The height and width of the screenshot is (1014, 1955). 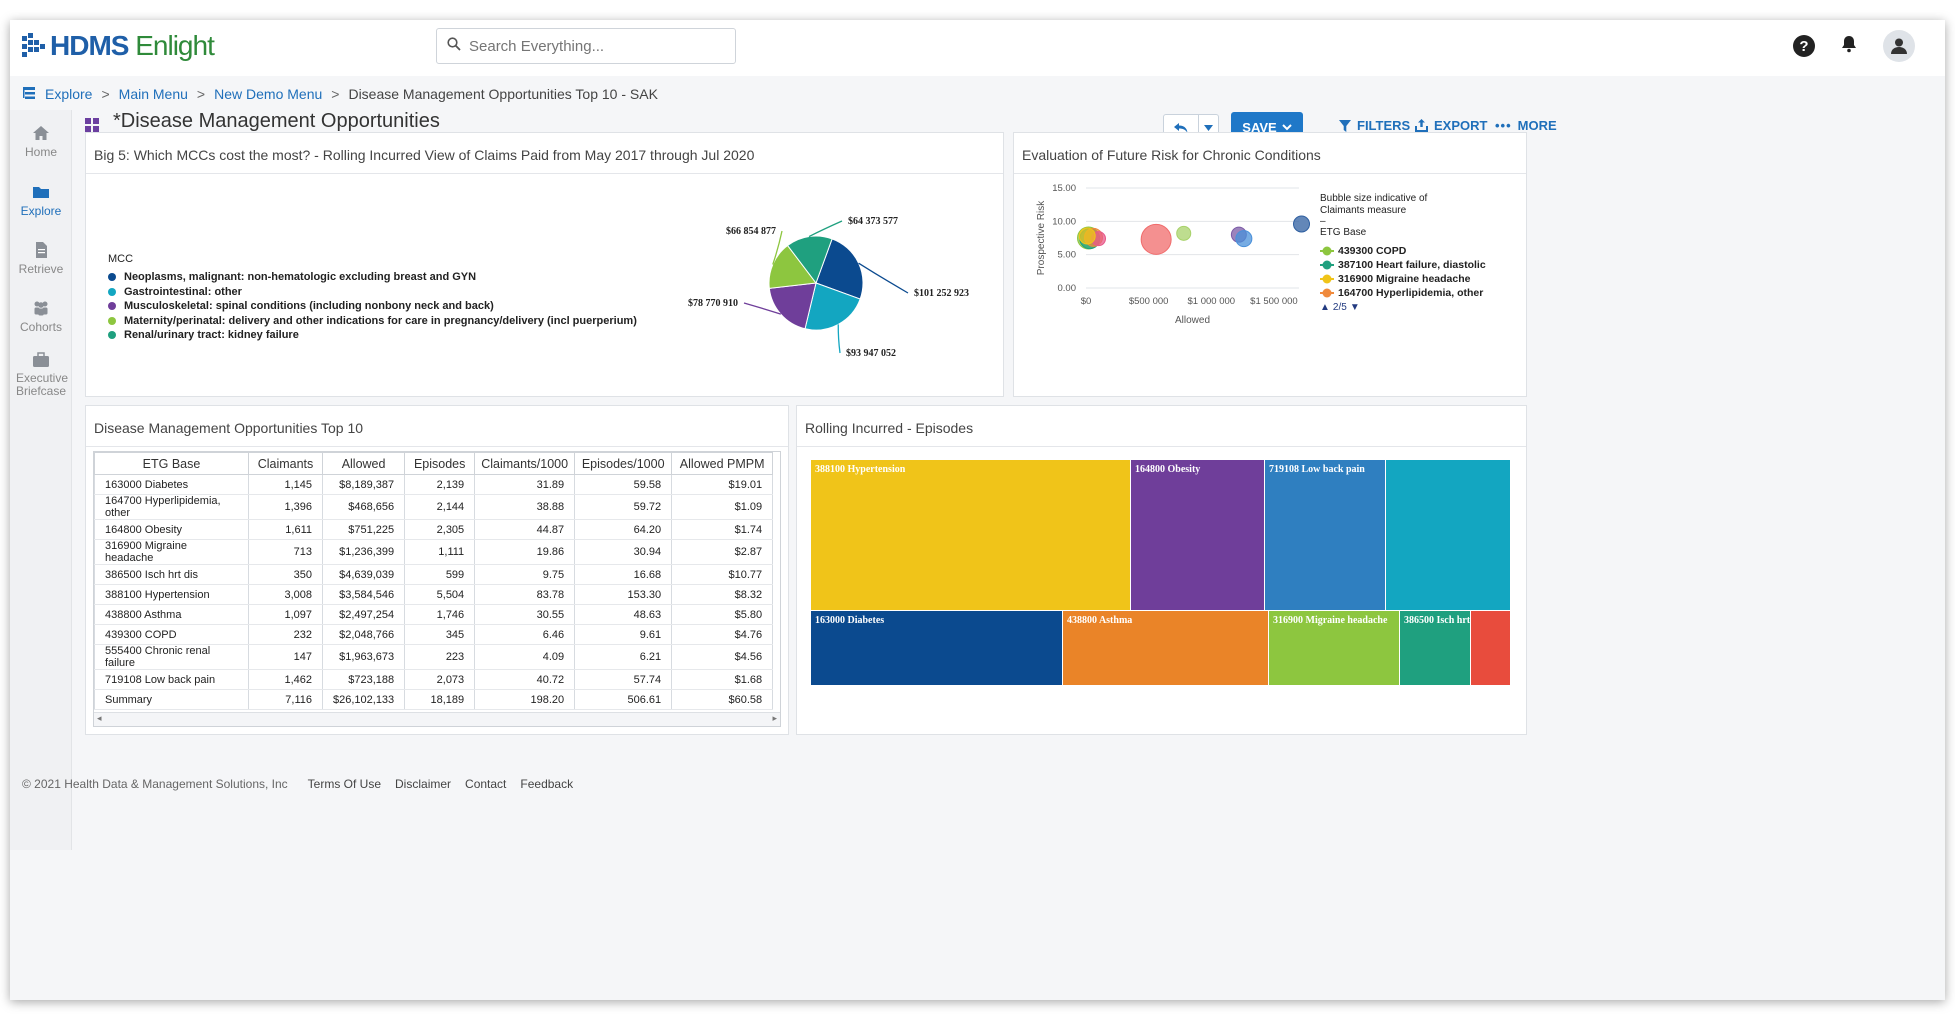 What do you see at coordinates (1420, 265) in the screenshot?
I see `legend-item: 387100 Heart failure, diastolic` at bounding box center [1420, 265].